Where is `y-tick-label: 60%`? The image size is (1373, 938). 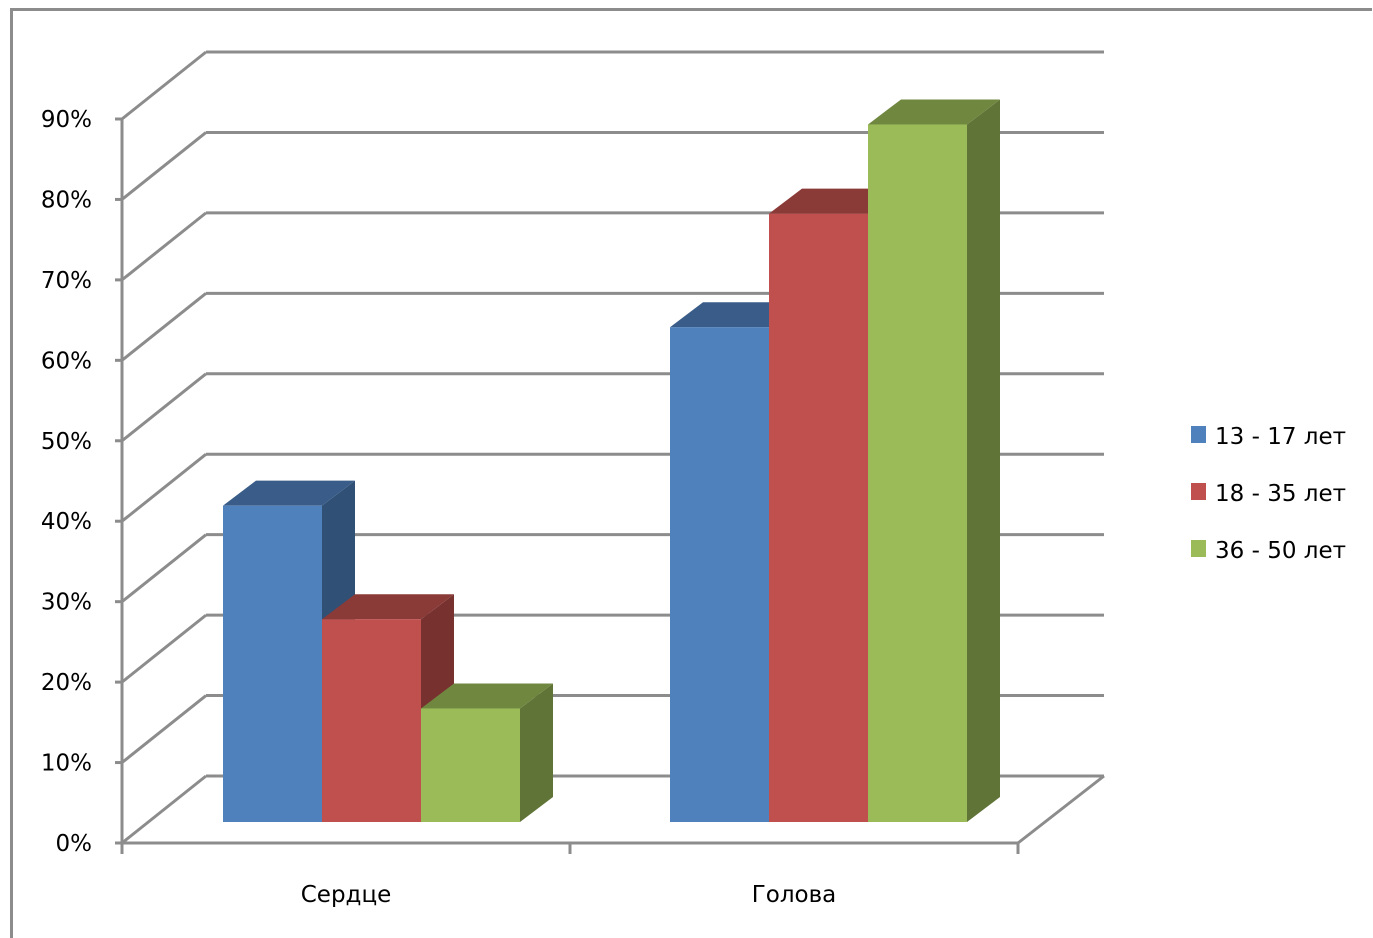 y-tick-label: 60% is located at coordinates (66, 361).